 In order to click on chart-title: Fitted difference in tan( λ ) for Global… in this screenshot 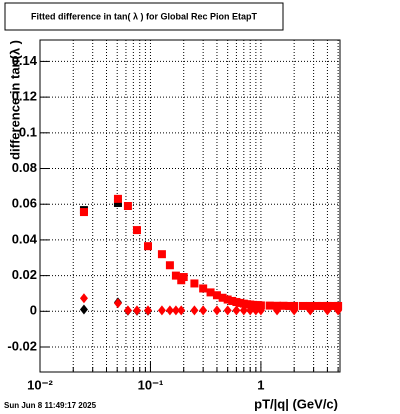, I will do `click(144, 16)`.